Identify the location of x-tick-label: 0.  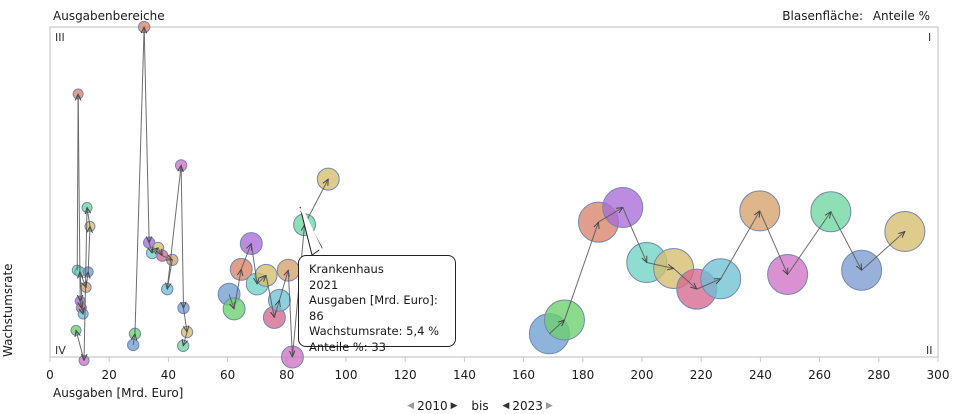
(50, 375).